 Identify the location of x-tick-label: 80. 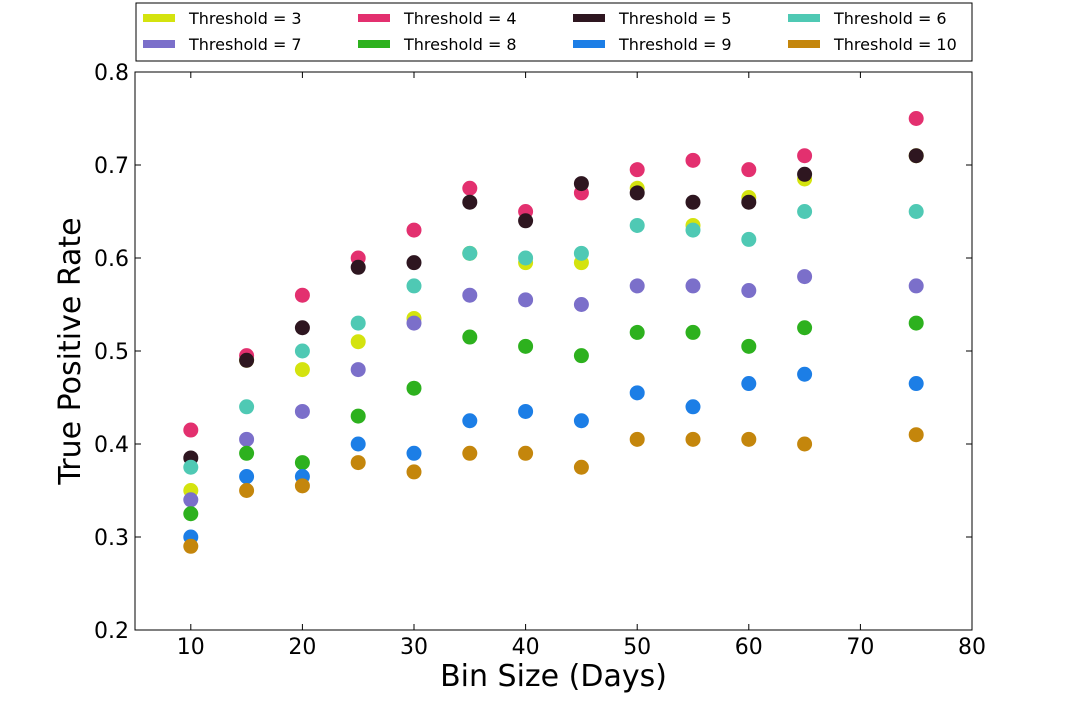
(972, 647).